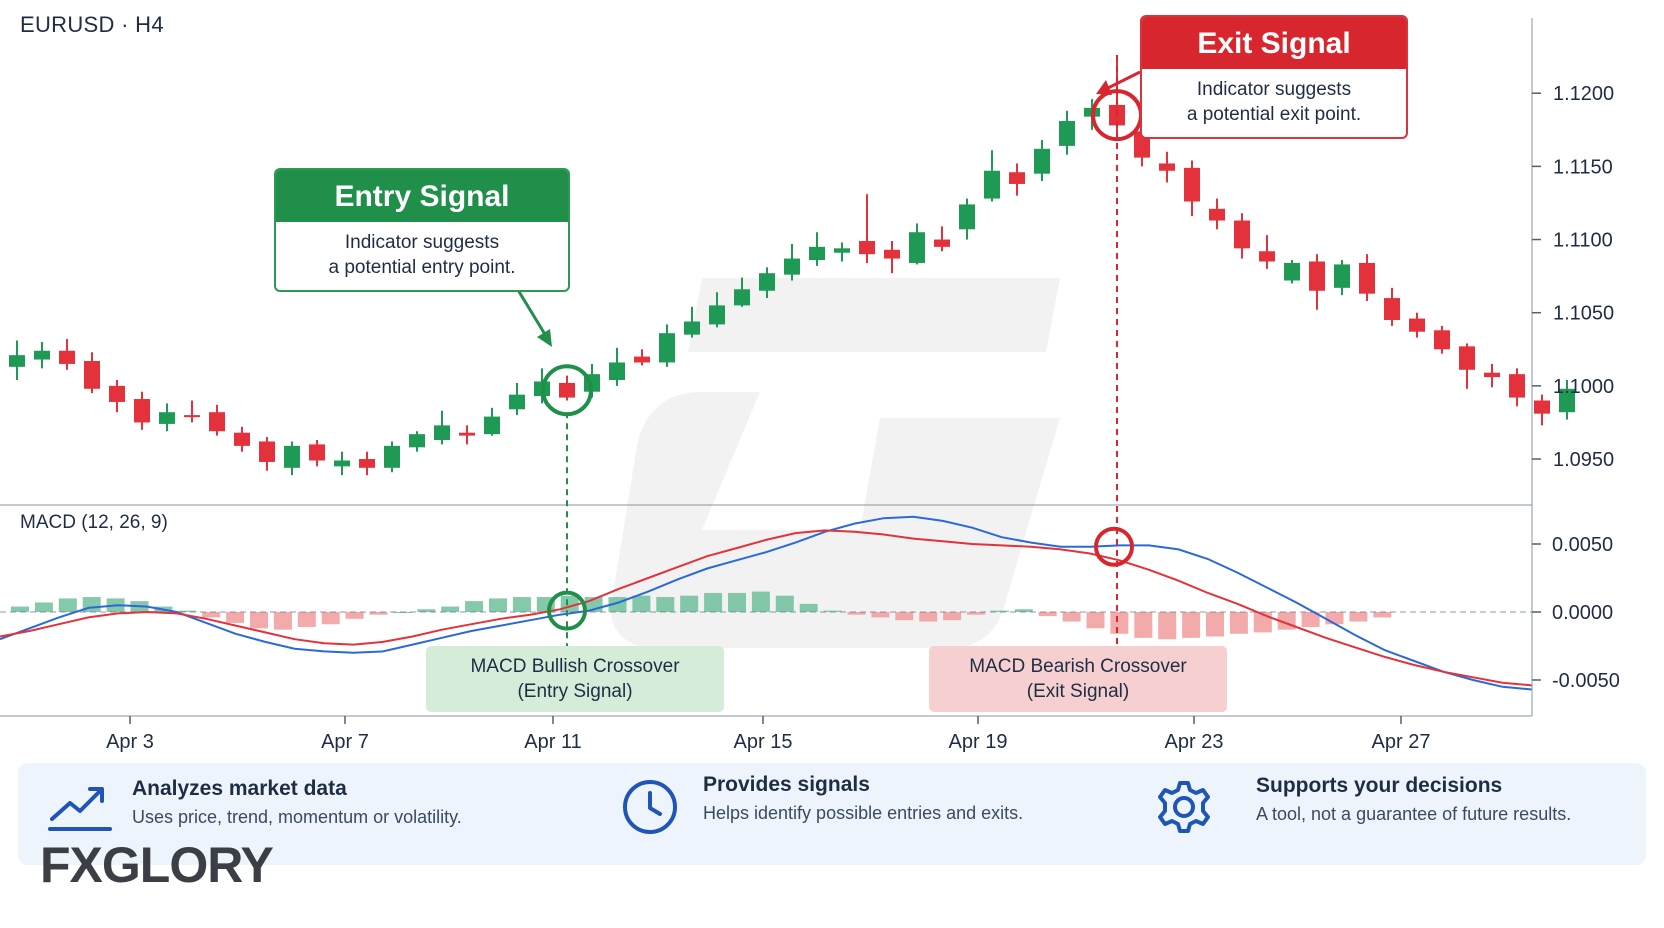 The image size is (1664, 928). Describe the element at coordinates (1274, 114) in the screenshot. I see `exit-signal-line2: a potential exit point.` at that location.